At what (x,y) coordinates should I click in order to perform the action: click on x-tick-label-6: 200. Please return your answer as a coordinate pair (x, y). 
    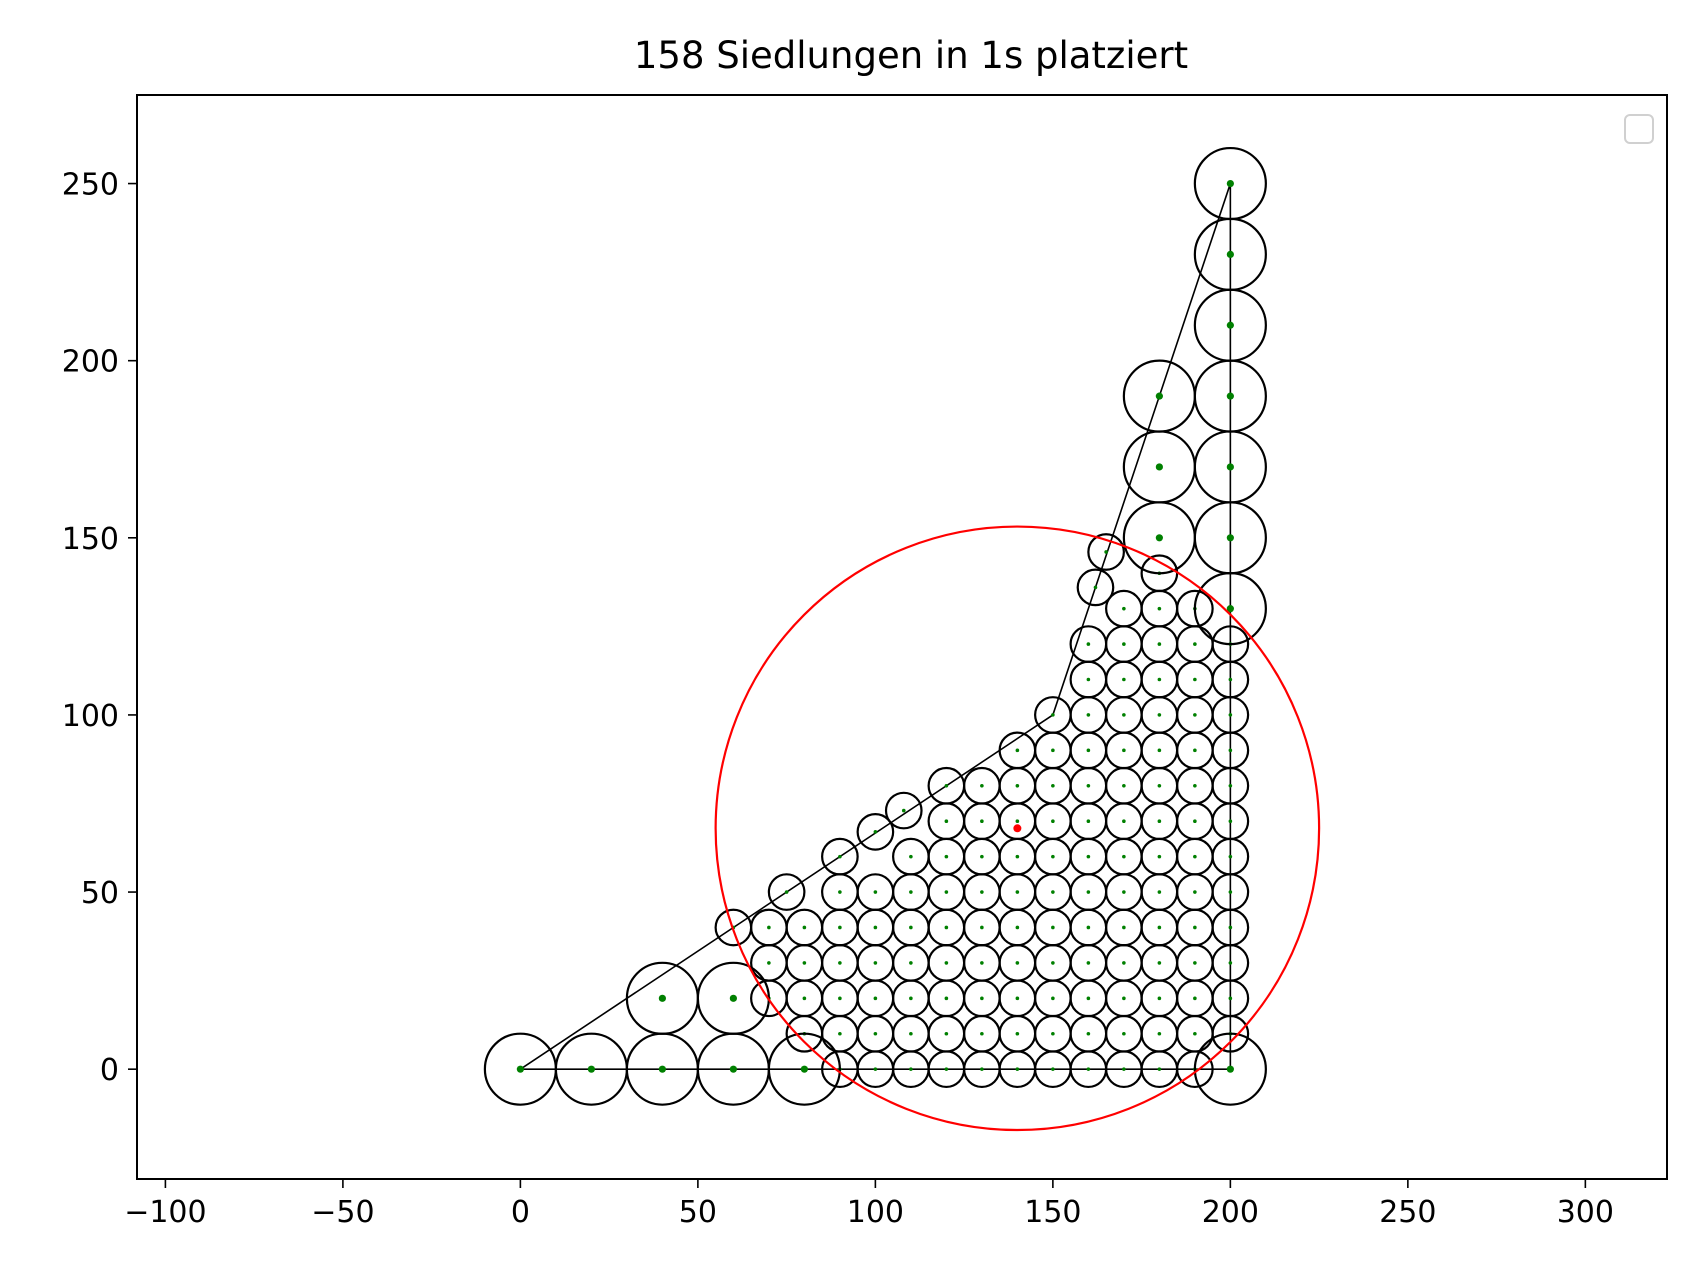
    Looking at the image, I should click on (1230, 1212).